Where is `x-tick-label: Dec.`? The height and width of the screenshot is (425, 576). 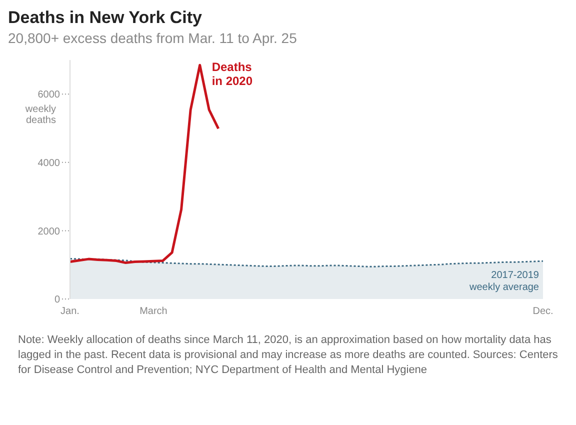 x-tick-label: Dec. is located at coordinates (543, 312).